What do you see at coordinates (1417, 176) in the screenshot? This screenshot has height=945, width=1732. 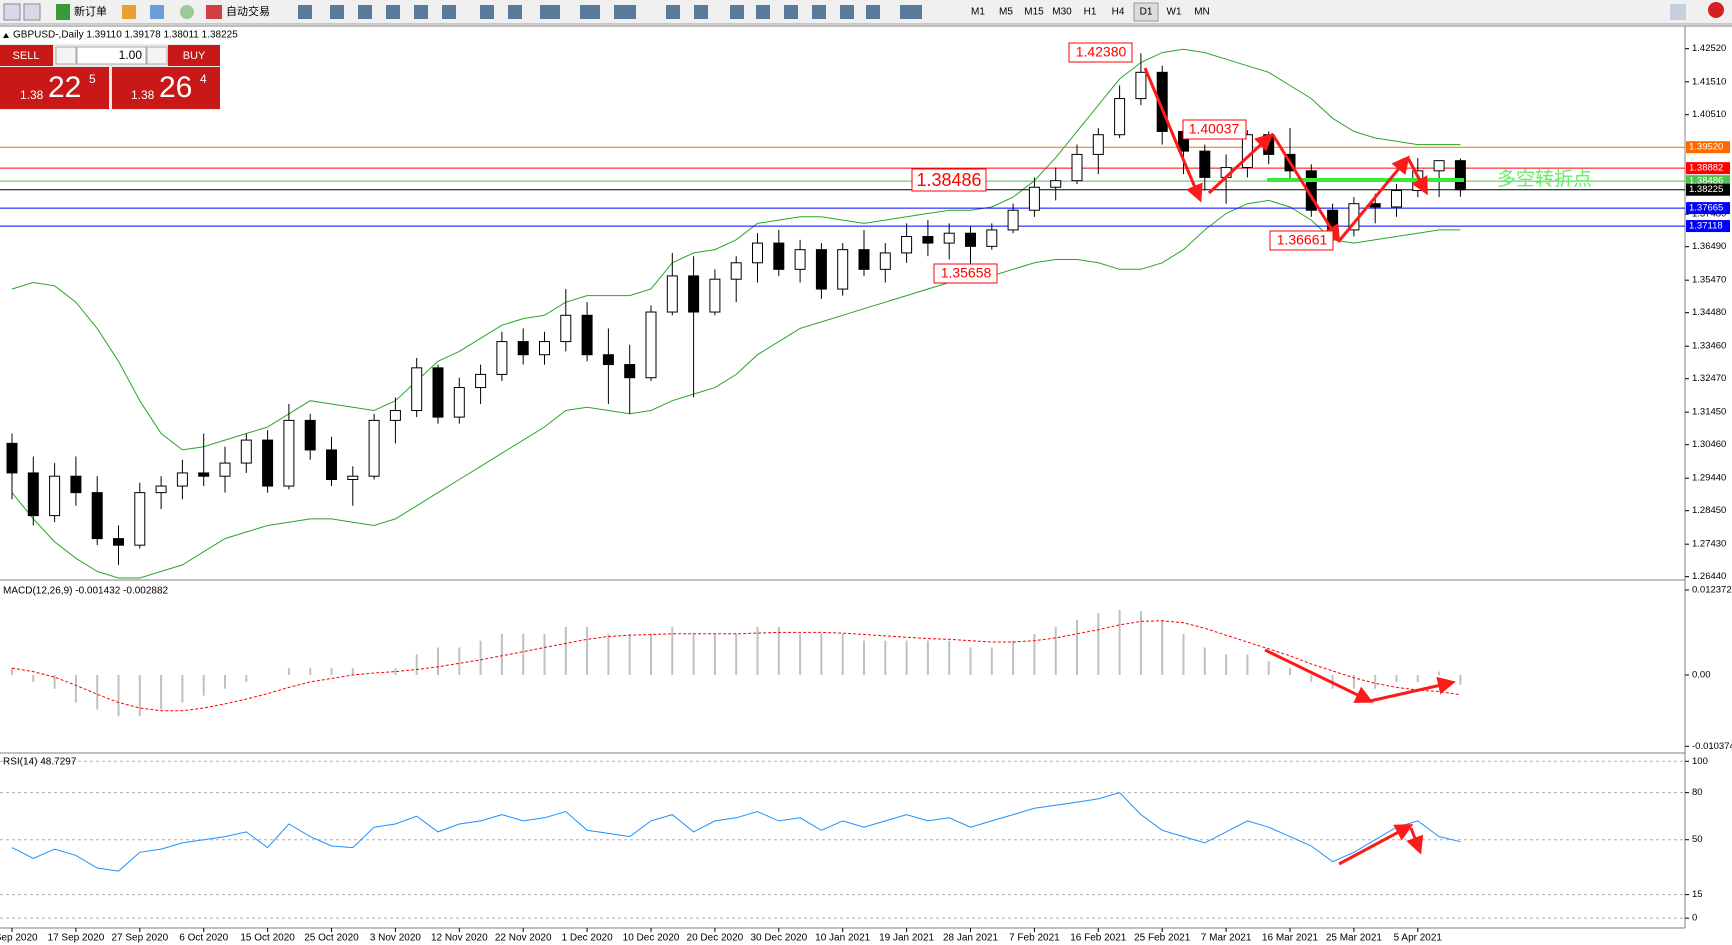 I see `arrow` at bounding box center [1417, 176].